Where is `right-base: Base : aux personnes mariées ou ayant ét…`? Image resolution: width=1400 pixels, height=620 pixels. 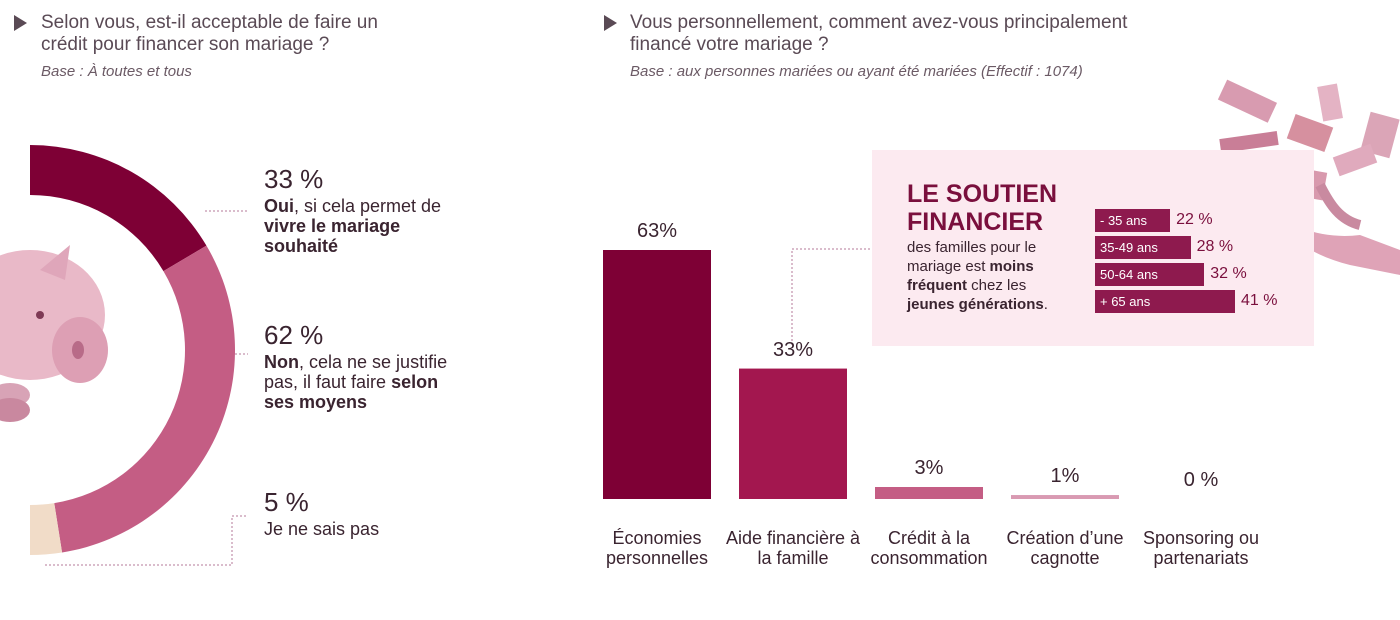
right-base: Base : aux personnes mariées ou ayant ét… is located at coordinates (856, 71).